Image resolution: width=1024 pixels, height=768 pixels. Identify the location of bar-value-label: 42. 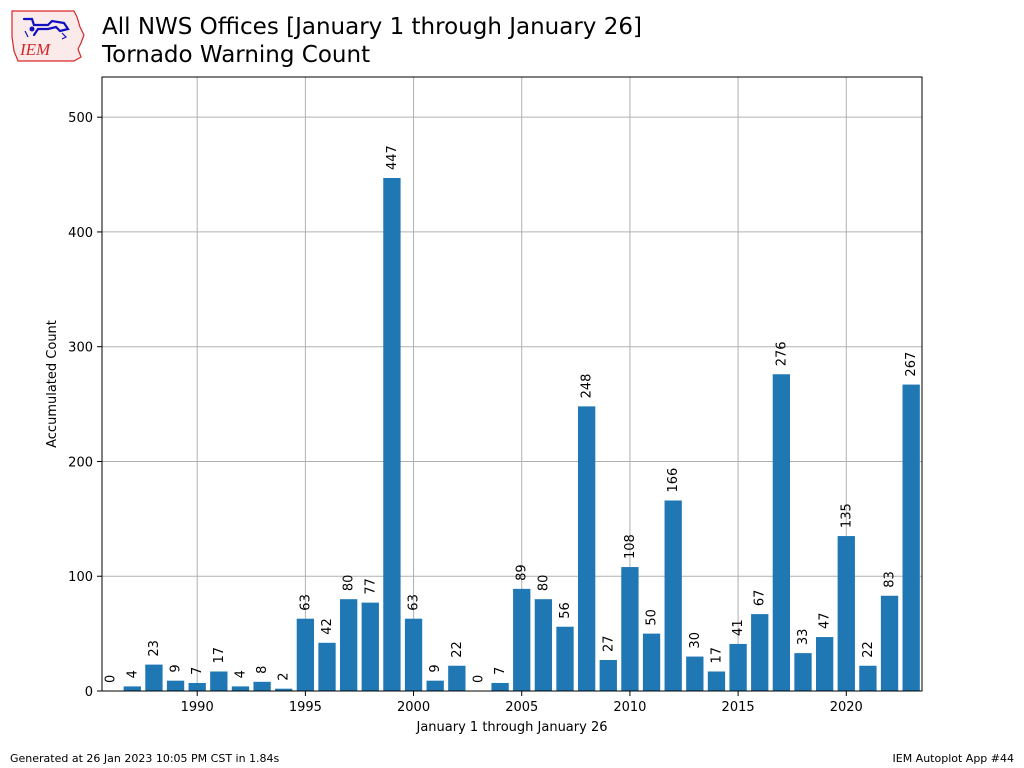
(327, 626).